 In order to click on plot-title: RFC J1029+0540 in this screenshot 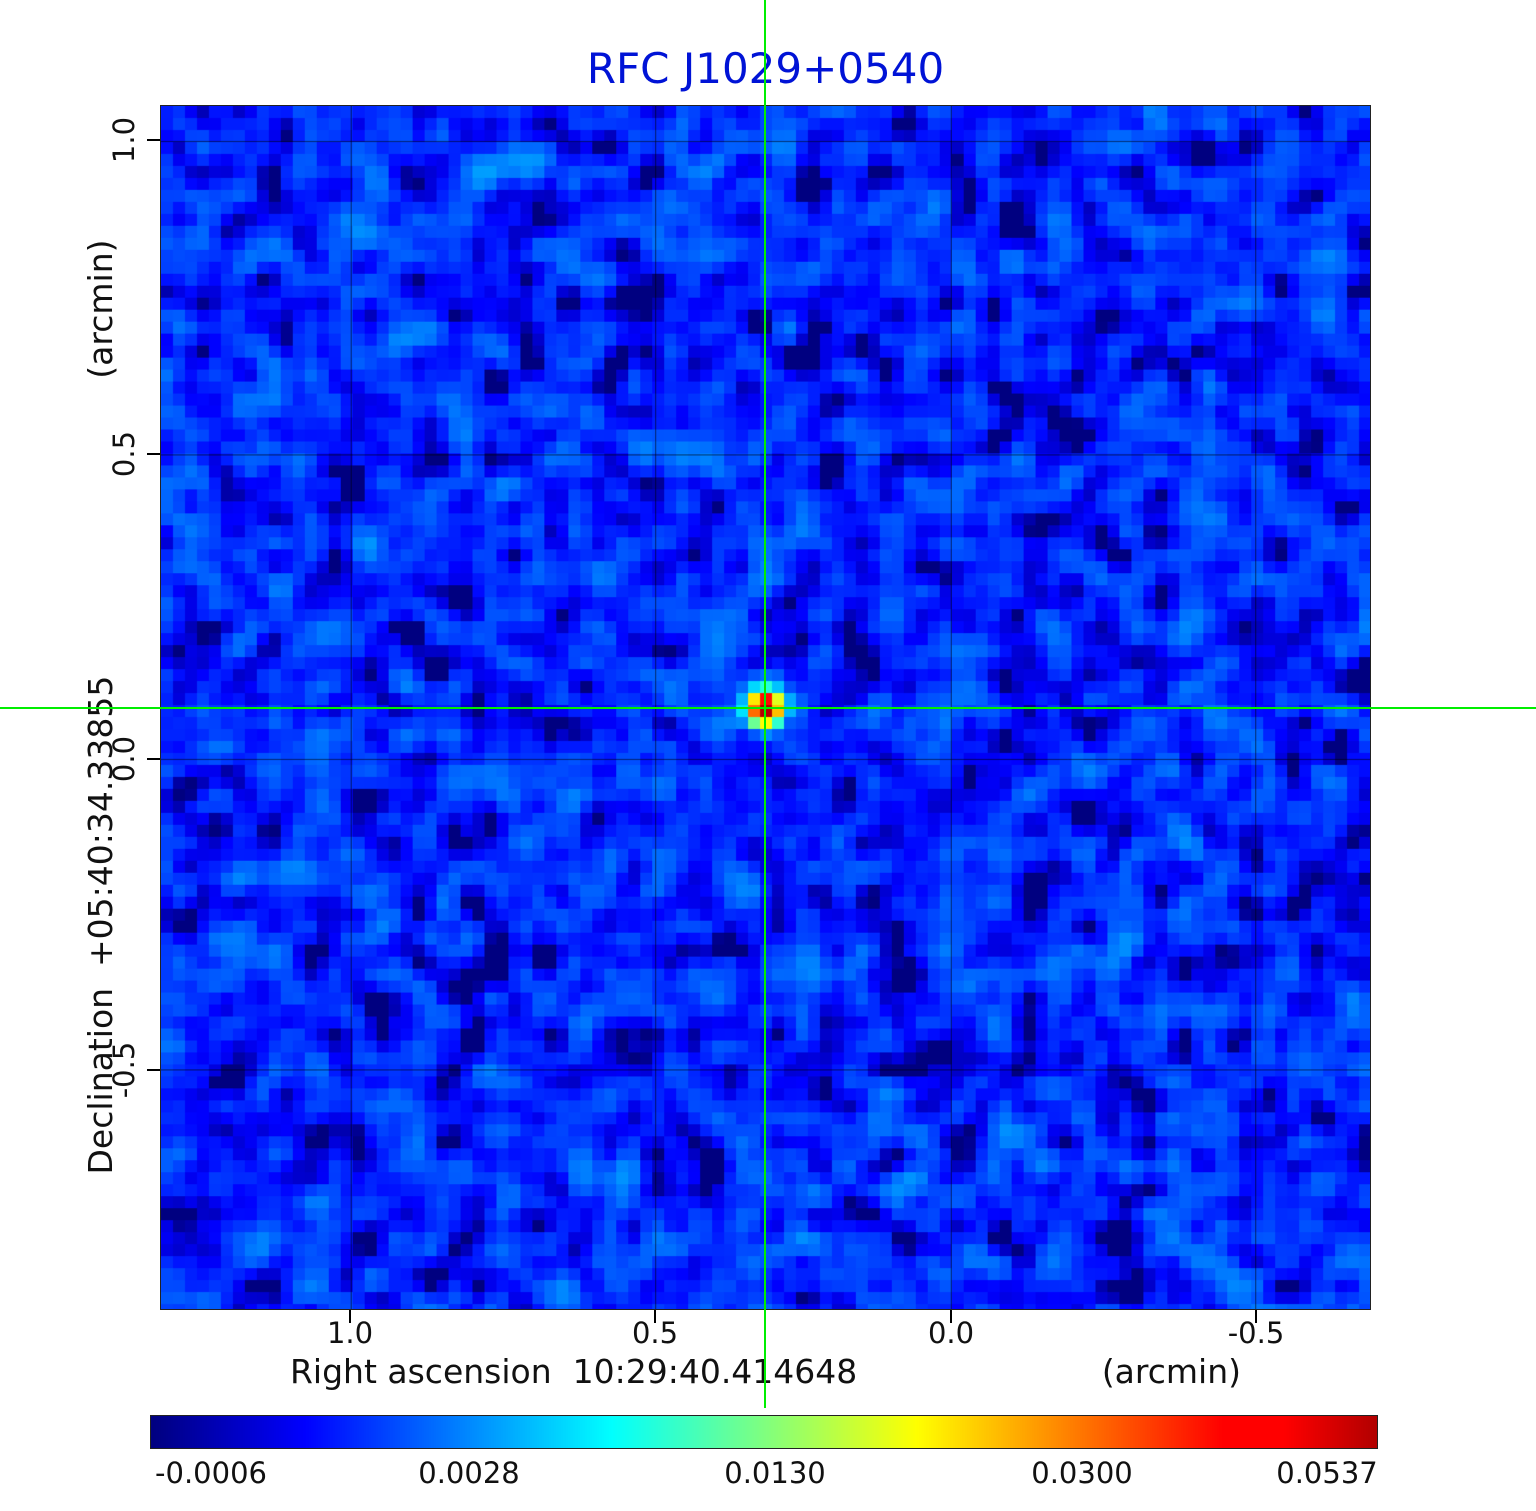, I will do `click(765, 68)`.